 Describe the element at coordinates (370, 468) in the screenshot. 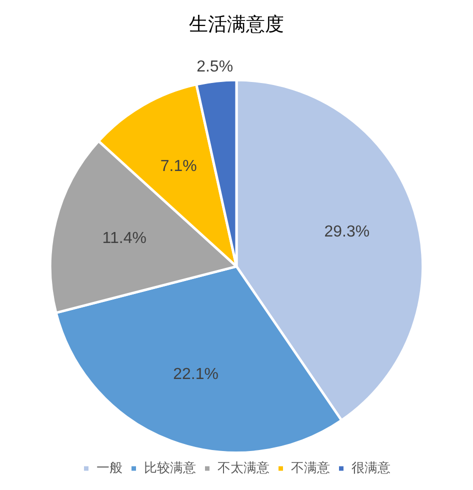

I see `legend-label: 很满意` at that location.